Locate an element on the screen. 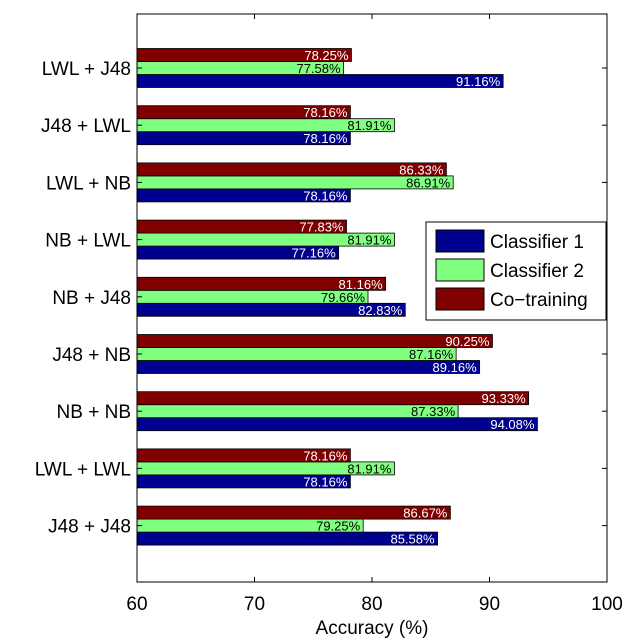  x-tick-label: 60 is located at coordinates (136, 604).